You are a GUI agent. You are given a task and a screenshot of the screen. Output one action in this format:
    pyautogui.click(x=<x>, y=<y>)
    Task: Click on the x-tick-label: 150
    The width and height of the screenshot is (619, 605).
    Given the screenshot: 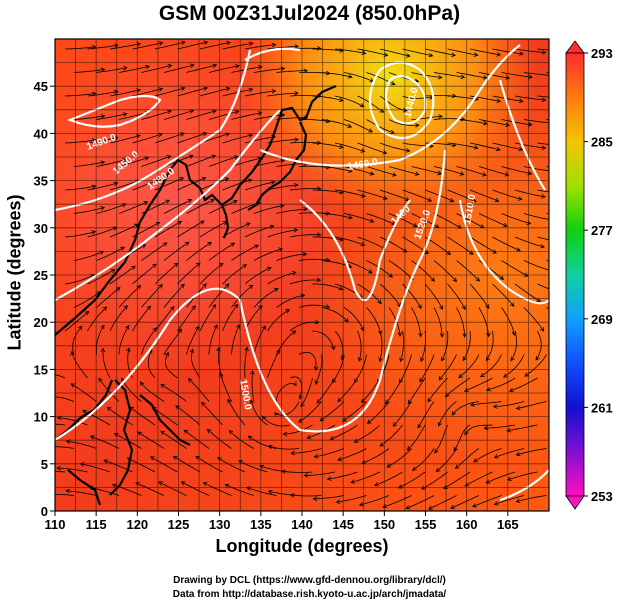 What is the action you would take?
    pyautogui.click(x=384, y=524)
    